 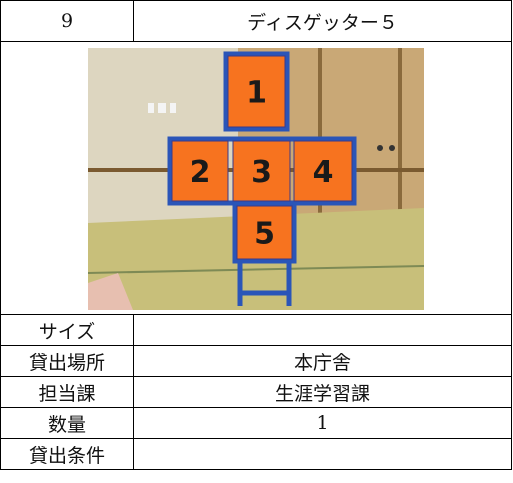 What do you see at coordinates (67, 454) in the screenshot?
I see `row-label: 貸出条件` at bounding box center [67, 454].